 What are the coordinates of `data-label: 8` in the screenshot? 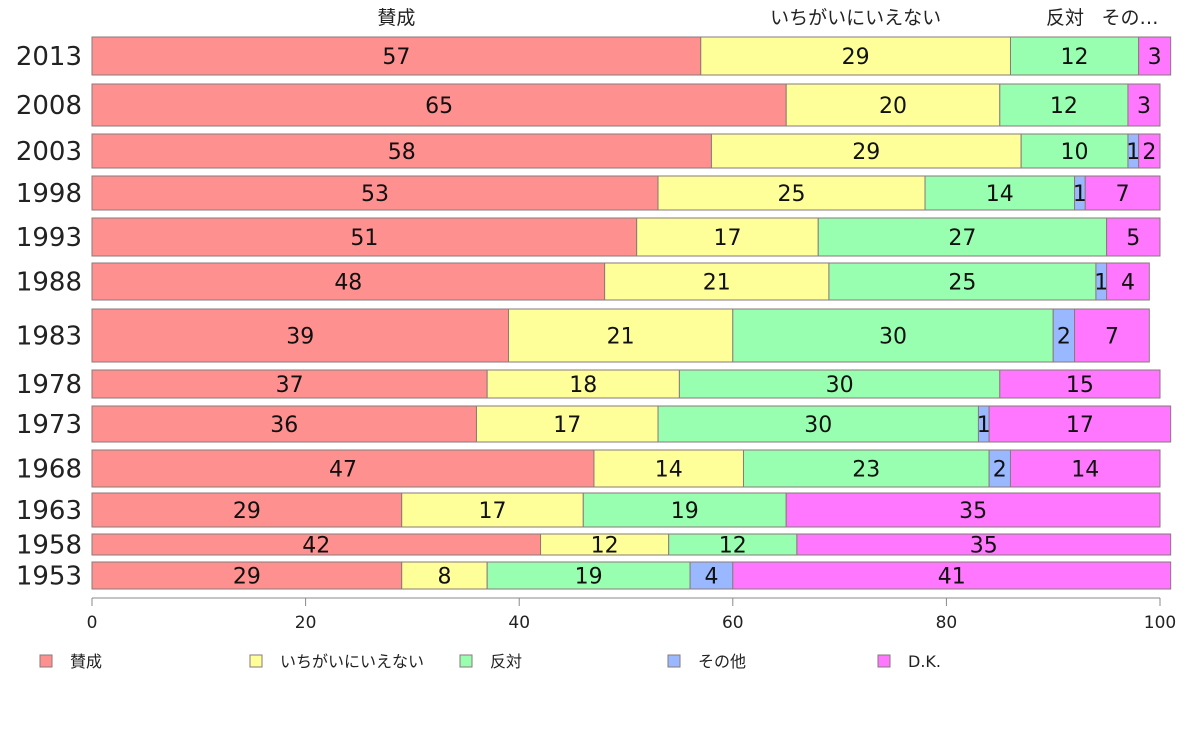 It's located at (444, 577).